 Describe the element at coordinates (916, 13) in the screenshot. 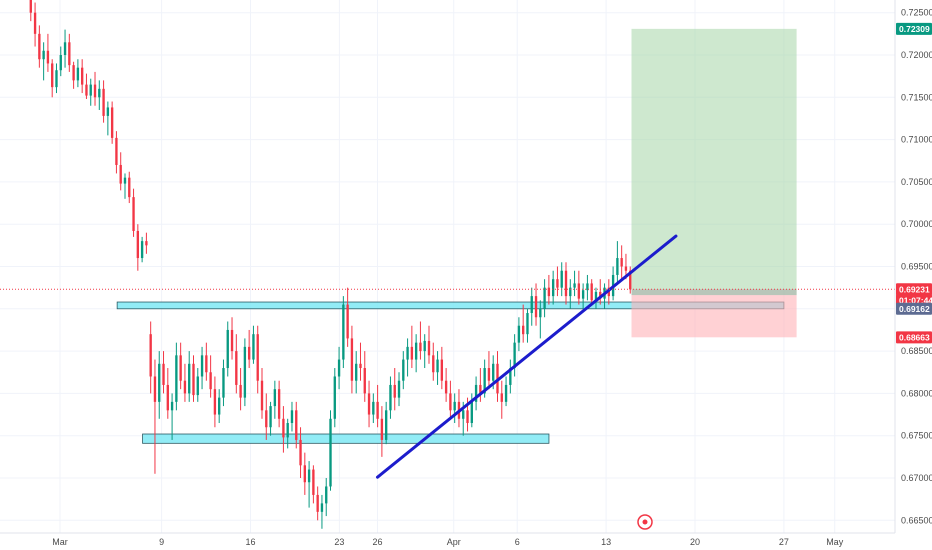

I see `y-tick-label: 0.72500` at that location.